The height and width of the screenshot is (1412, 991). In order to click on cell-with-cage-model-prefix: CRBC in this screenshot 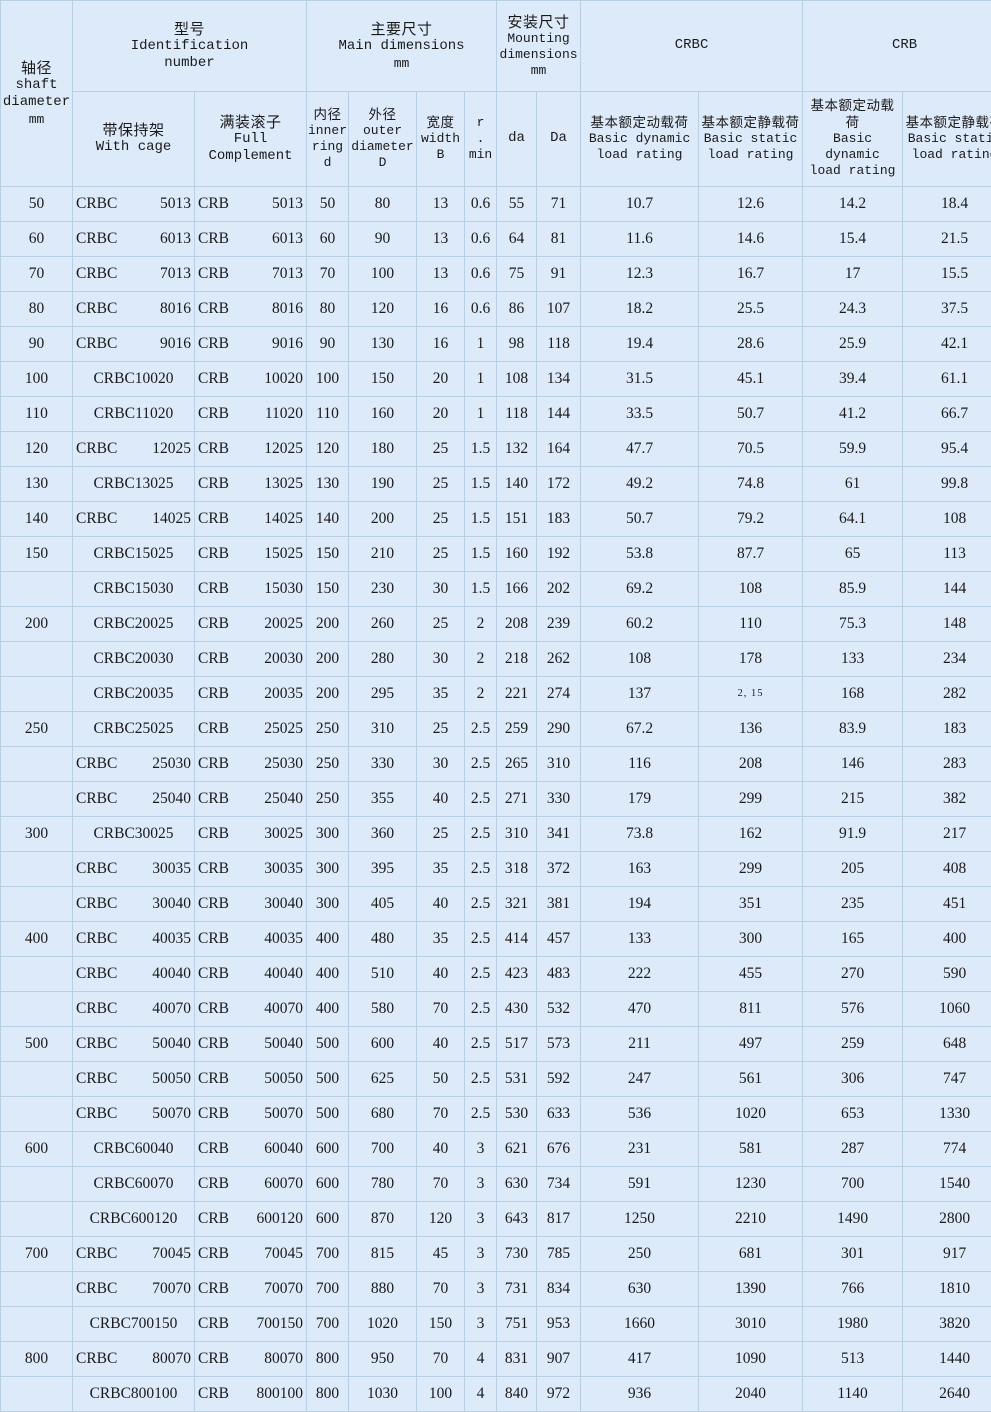, I will do `click(96, 274)`.